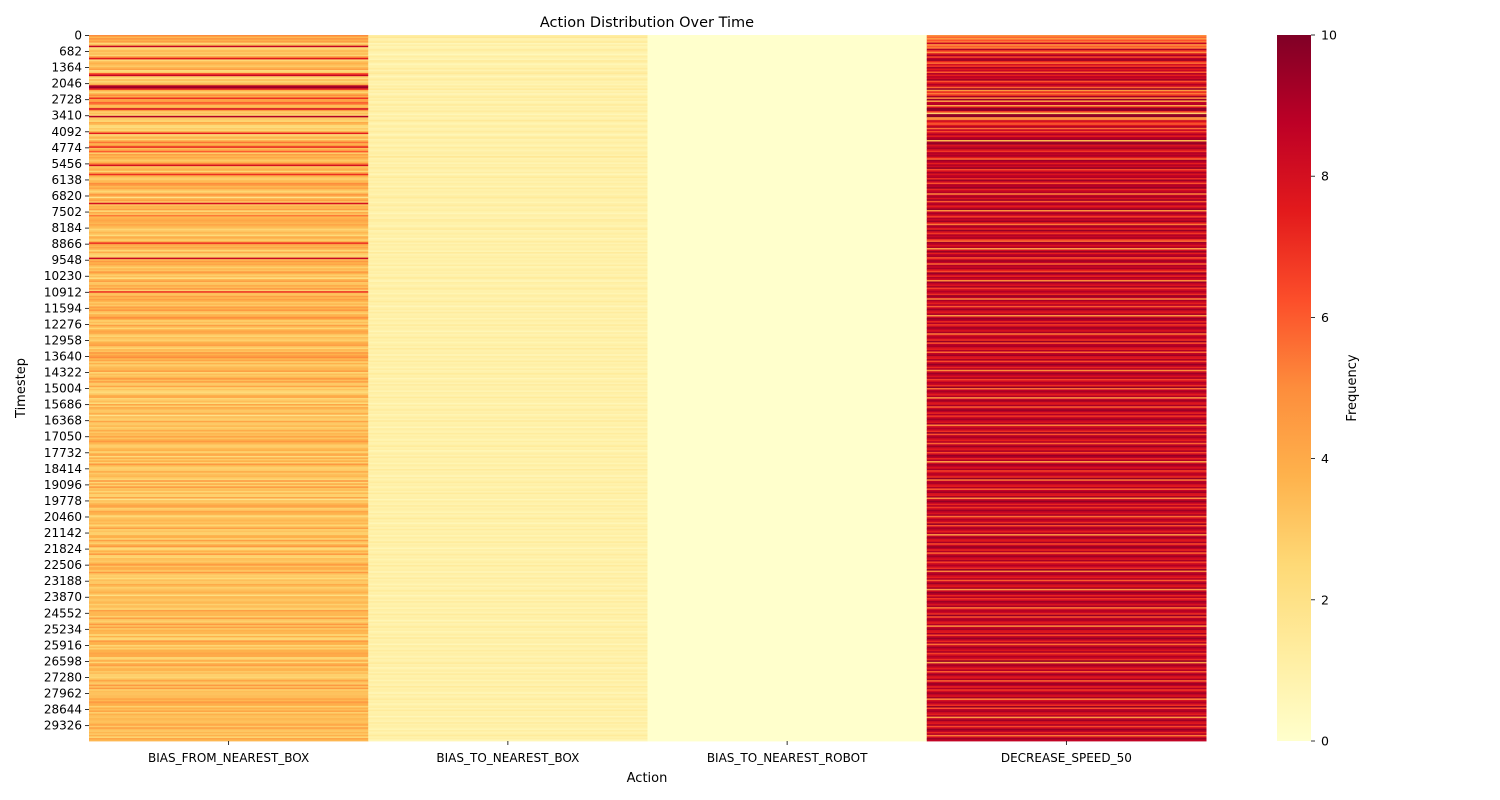  Describe the element at coordinates (66, 148) in the screenshot. I see `y-tick-label: 4774` at that location.